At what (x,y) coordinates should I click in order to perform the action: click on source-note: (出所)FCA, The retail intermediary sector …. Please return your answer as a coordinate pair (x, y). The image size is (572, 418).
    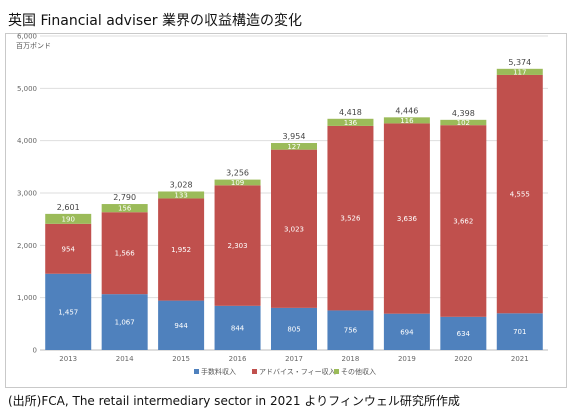
    Looking at the image, I should click on (234, 401).